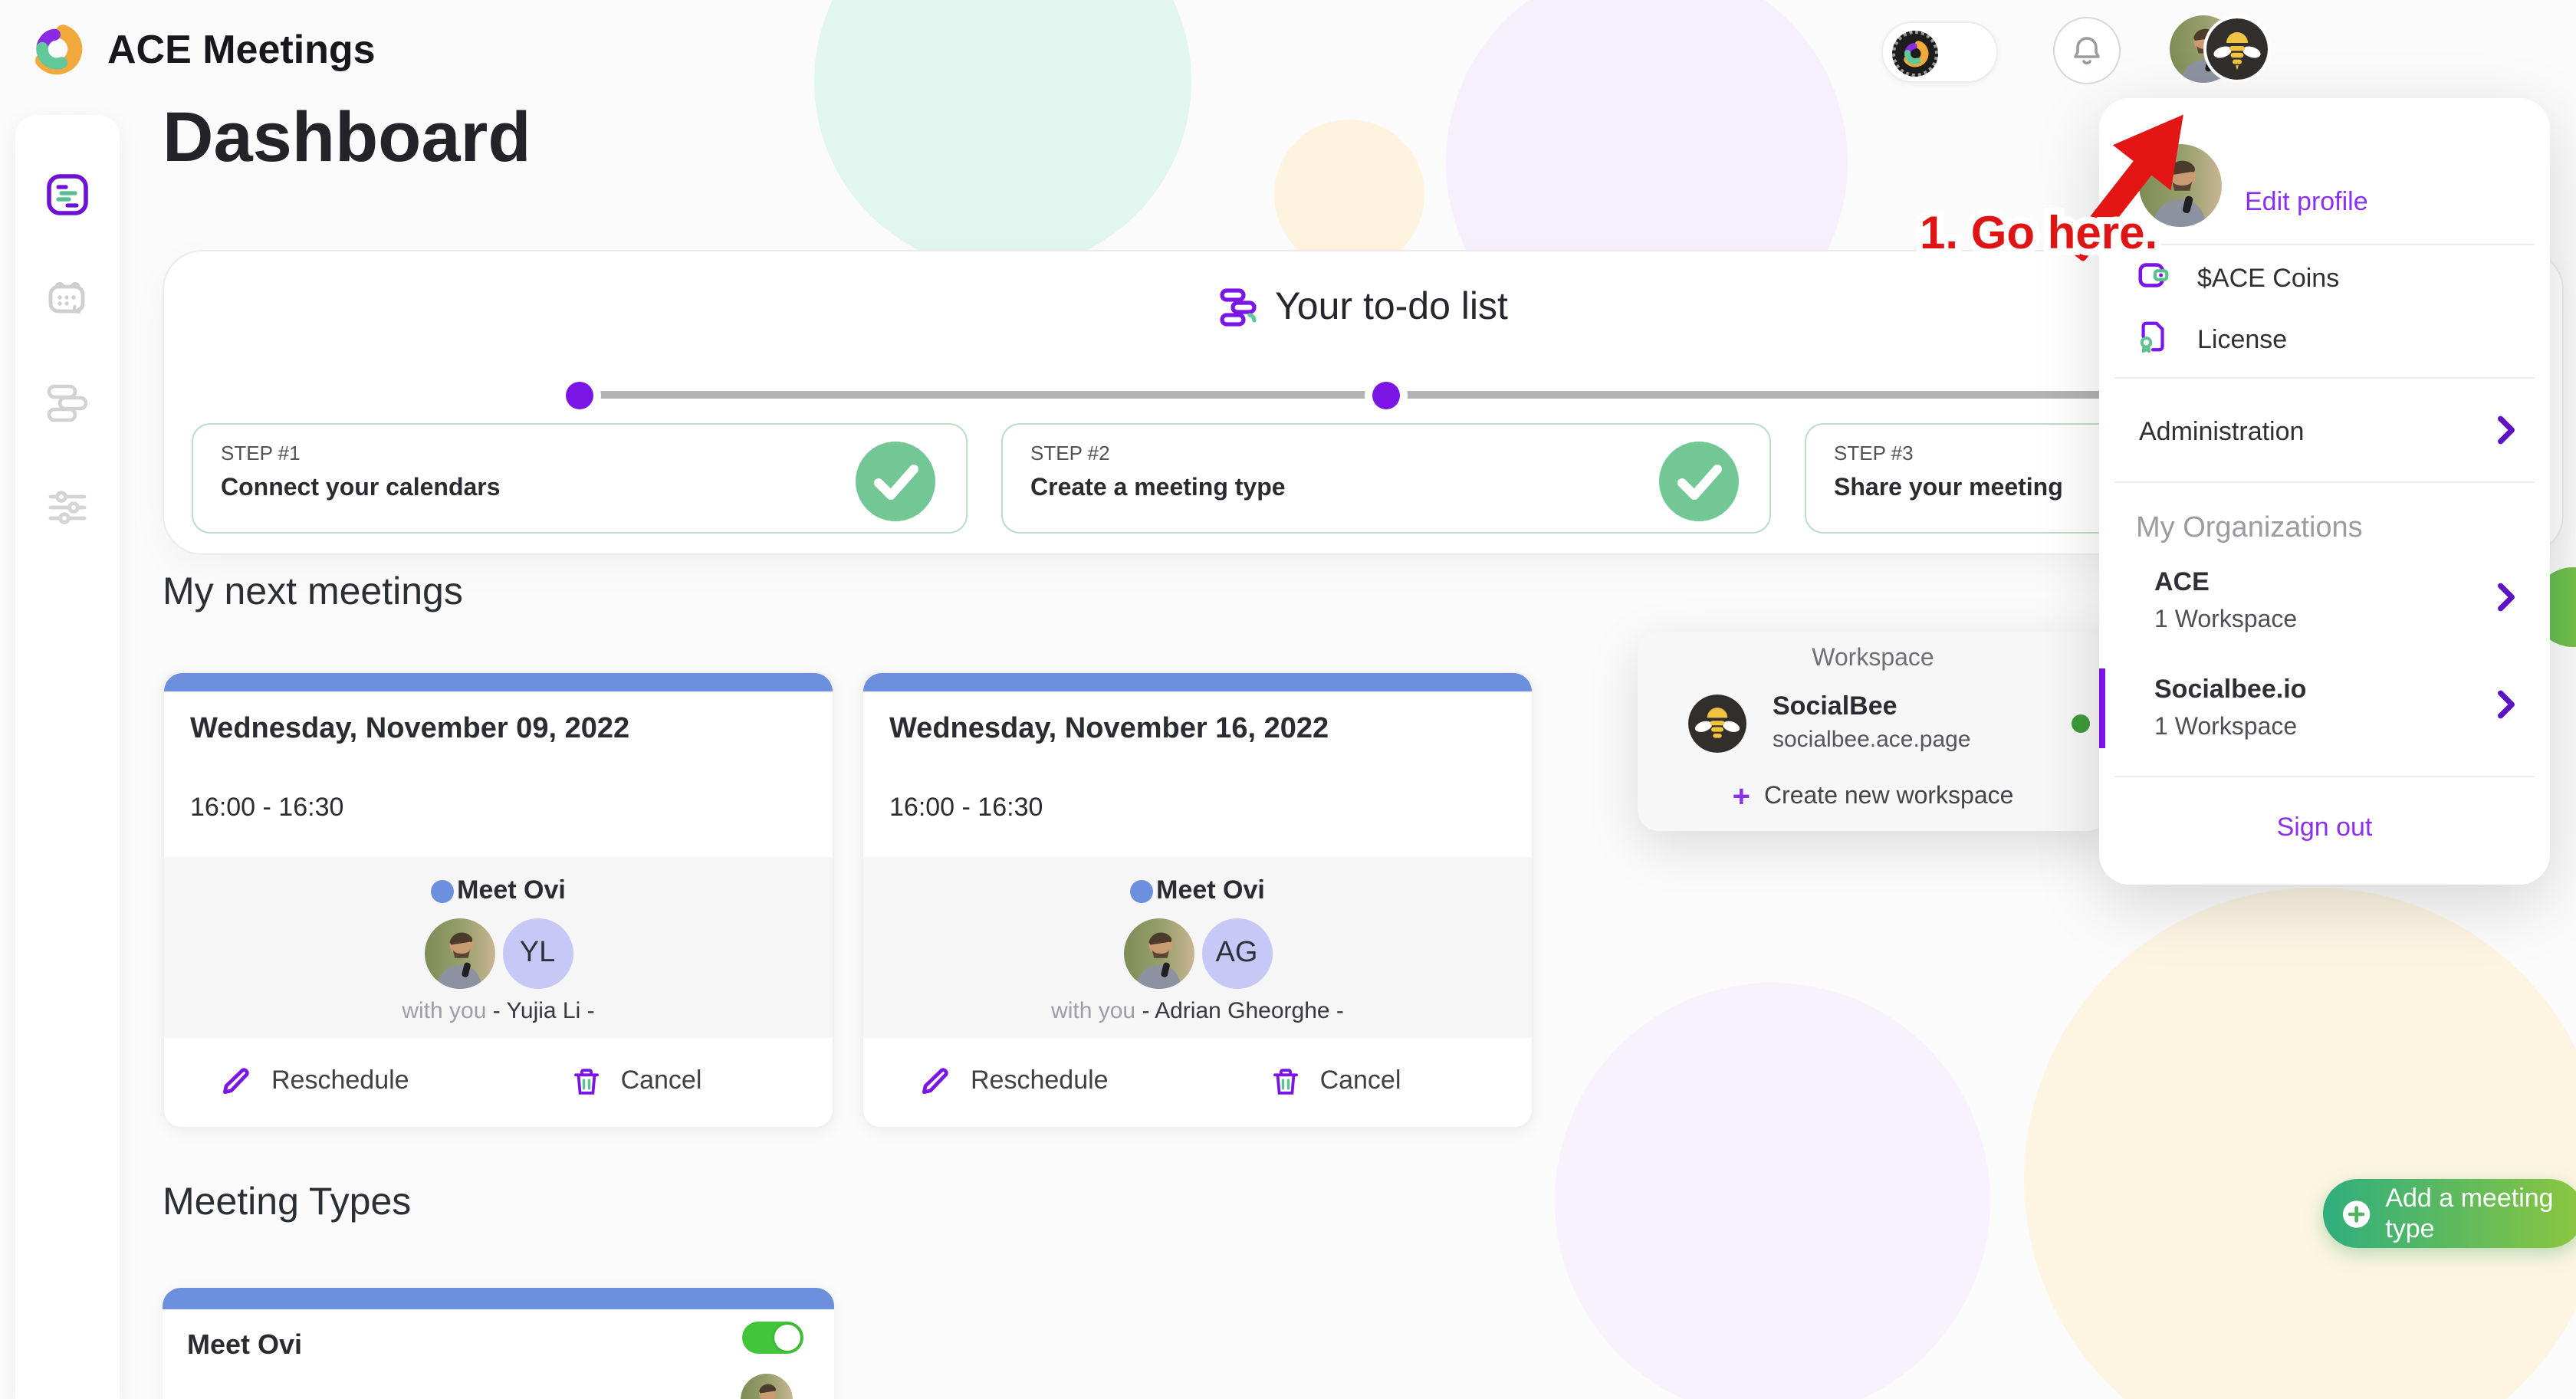 This screenshot has height=1399, width=2576. I want to click on calendar-sync-icon, so click(66, 297).